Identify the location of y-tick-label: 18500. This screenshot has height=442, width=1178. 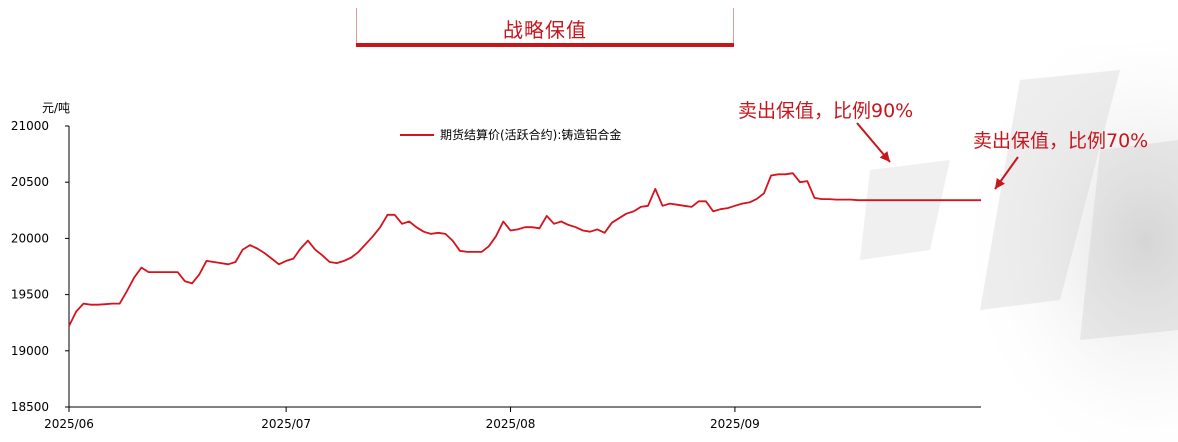
(30, 407).